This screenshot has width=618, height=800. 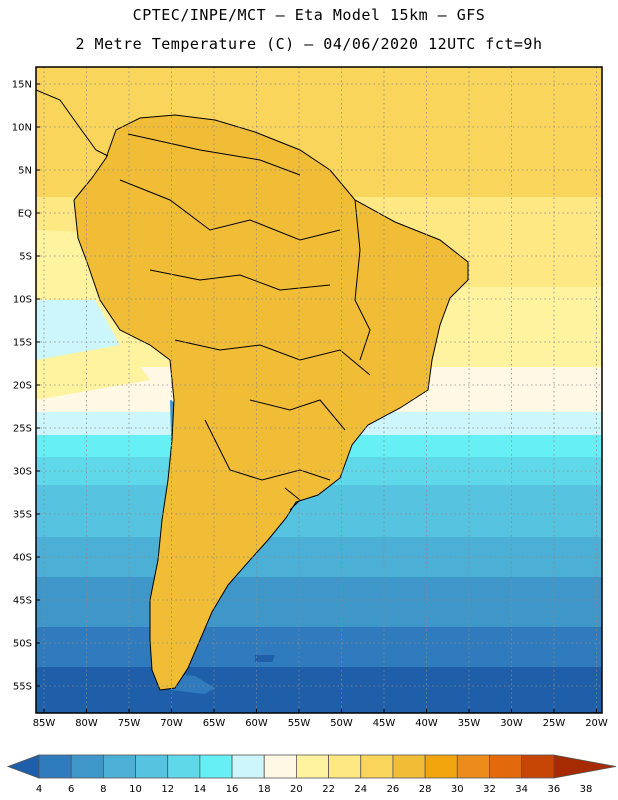 I want to click on map-title-line-1: CPTEC/INPE/MCT – Eta Model 15km – GFS, so click(x=309, y=15).